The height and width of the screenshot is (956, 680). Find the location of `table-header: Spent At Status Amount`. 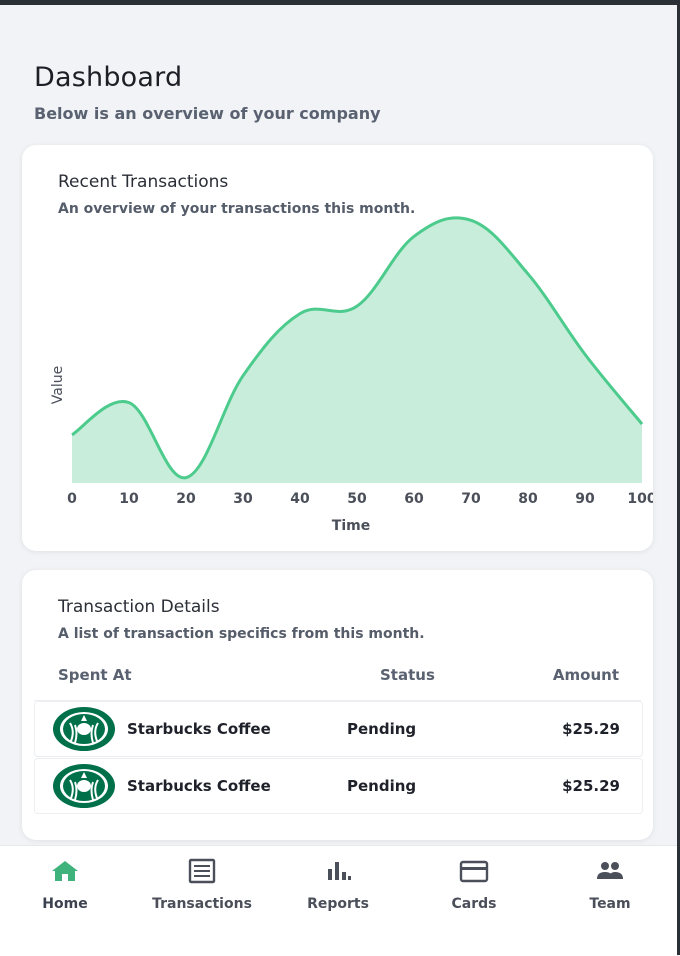

table-header: Spent At Status Amount is located at coordinates (337, 677).